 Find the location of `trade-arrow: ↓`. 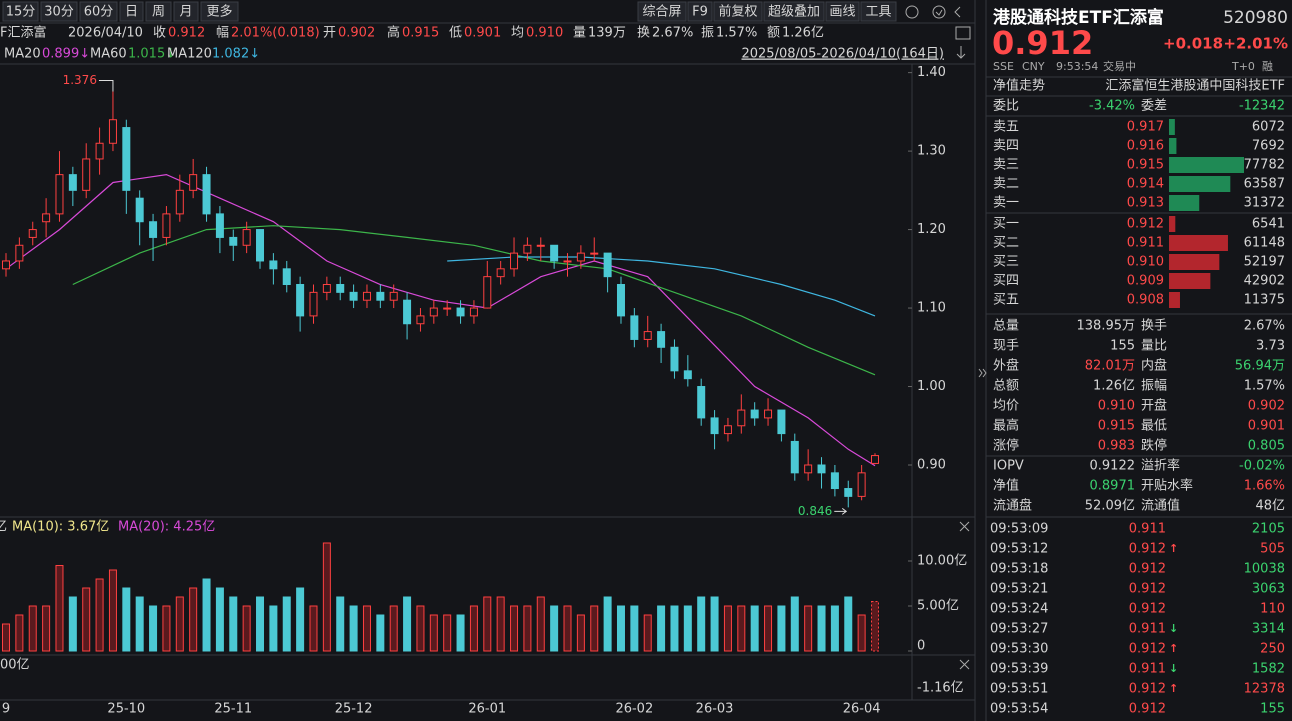

trade-arrow: ↓ is located at coordinates (1173, 628).